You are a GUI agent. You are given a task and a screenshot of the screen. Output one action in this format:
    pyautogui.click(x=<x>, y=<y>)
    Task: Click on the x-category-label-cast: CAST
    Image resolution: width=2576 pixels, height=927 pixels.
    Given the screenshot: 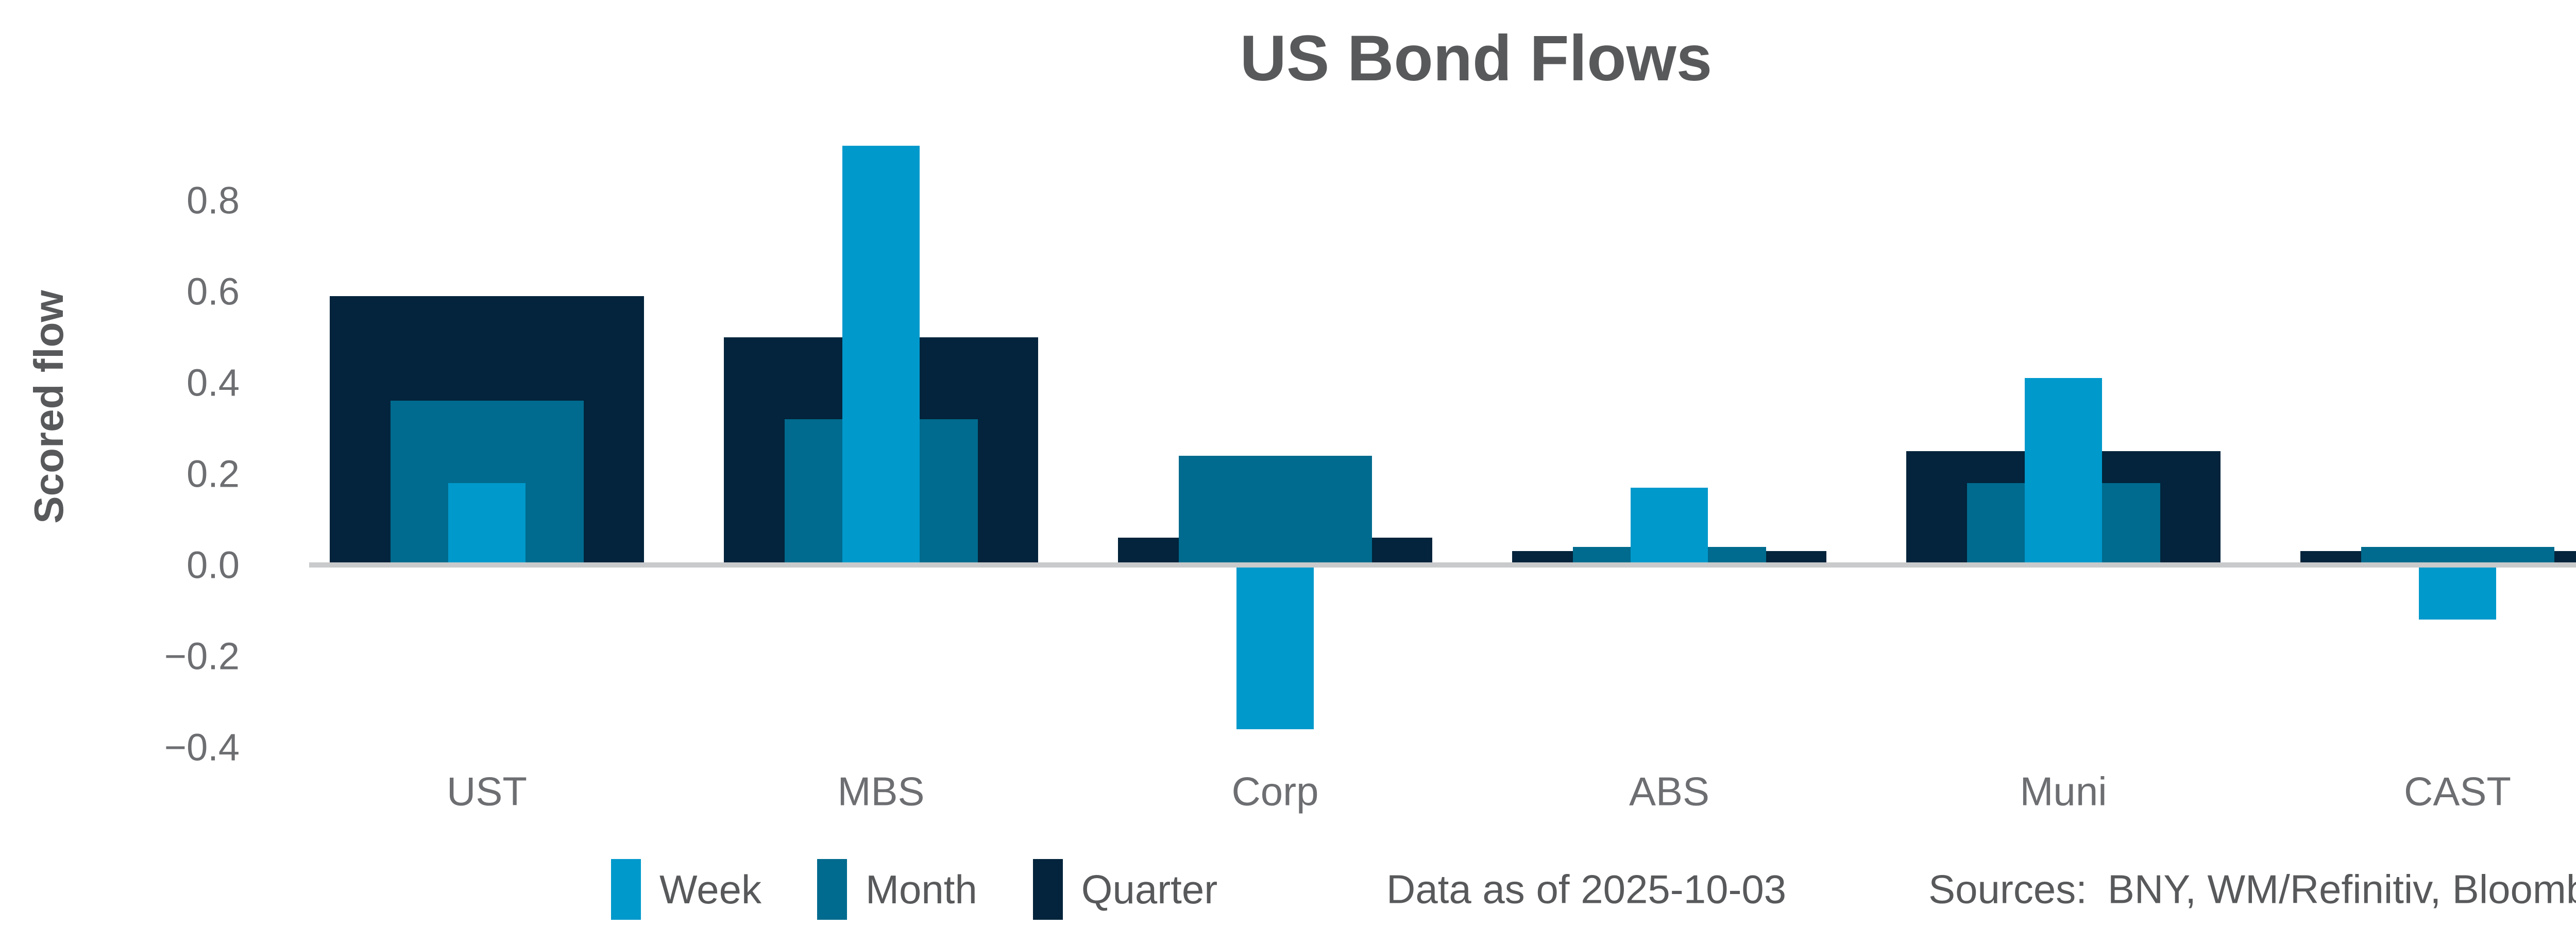 What is the action you would take?
    pyautogui.click(x=2457, y=791)
    